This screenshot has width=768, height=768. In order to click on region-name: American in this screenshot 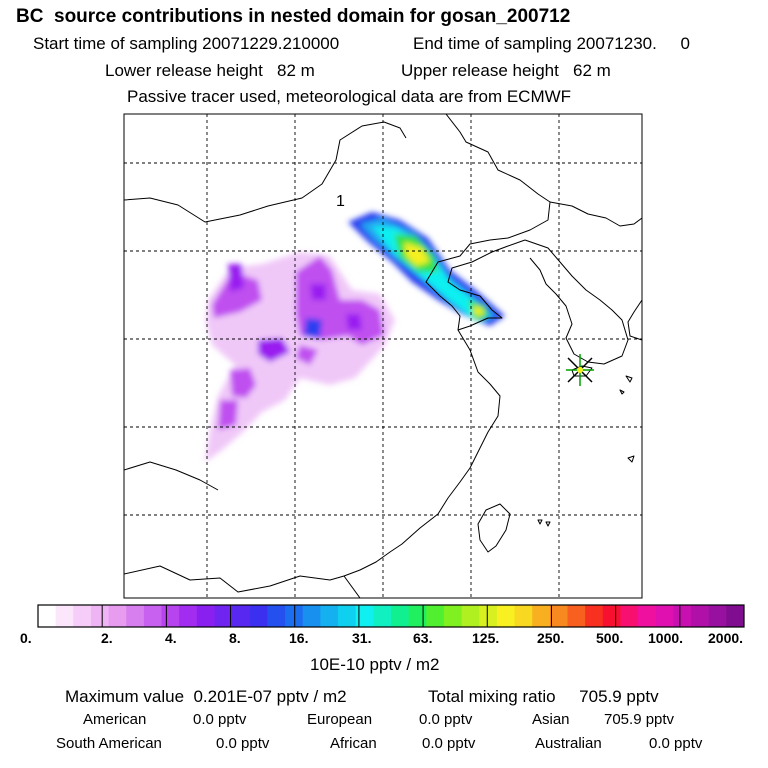, I will do `click(115, 719)`.